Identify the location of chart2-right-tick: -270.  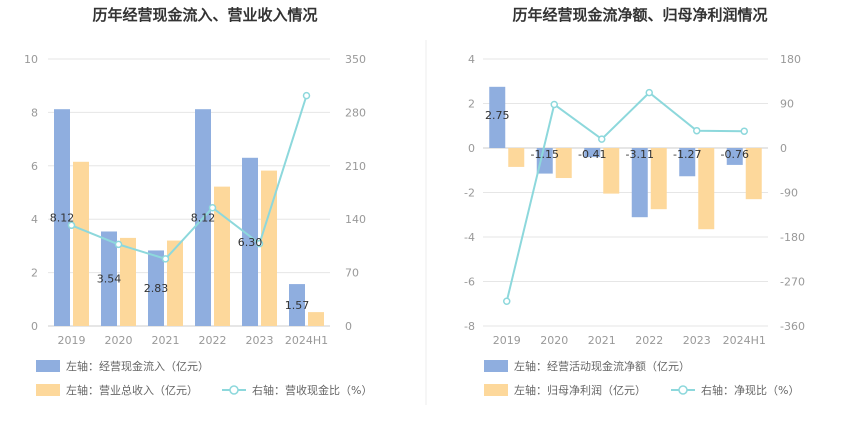
(792, 282).